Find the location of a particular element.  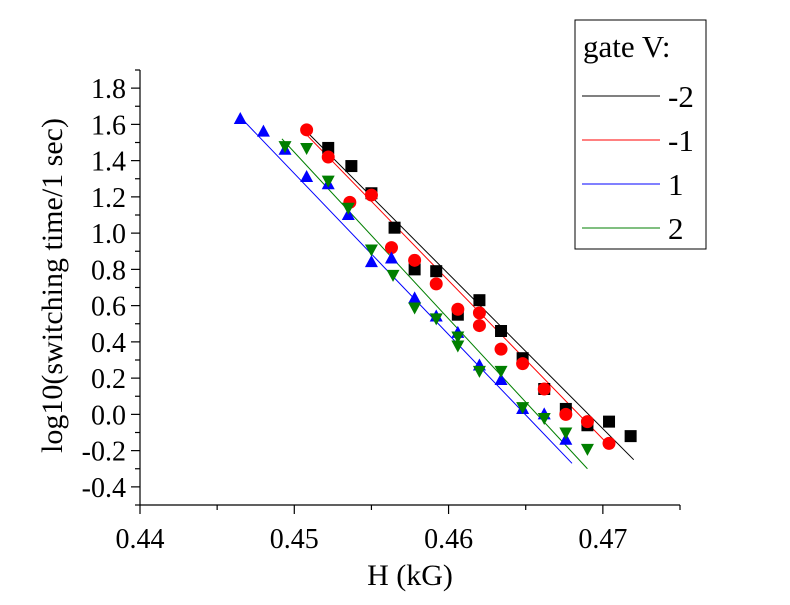

y-tick-label: 1.2 is located at coordinates (108, 198).